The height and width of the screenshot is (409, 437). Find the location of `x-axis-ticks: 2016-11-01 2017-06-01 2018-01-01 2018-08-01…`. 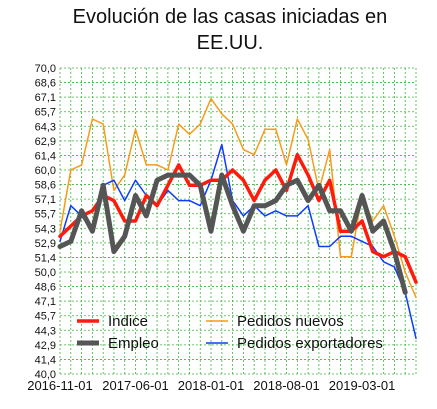

x-axis-ticks: 2016-11-01 2017-06-01 2018-01-01 2018-08-01… is located at coordinates (211, 385).